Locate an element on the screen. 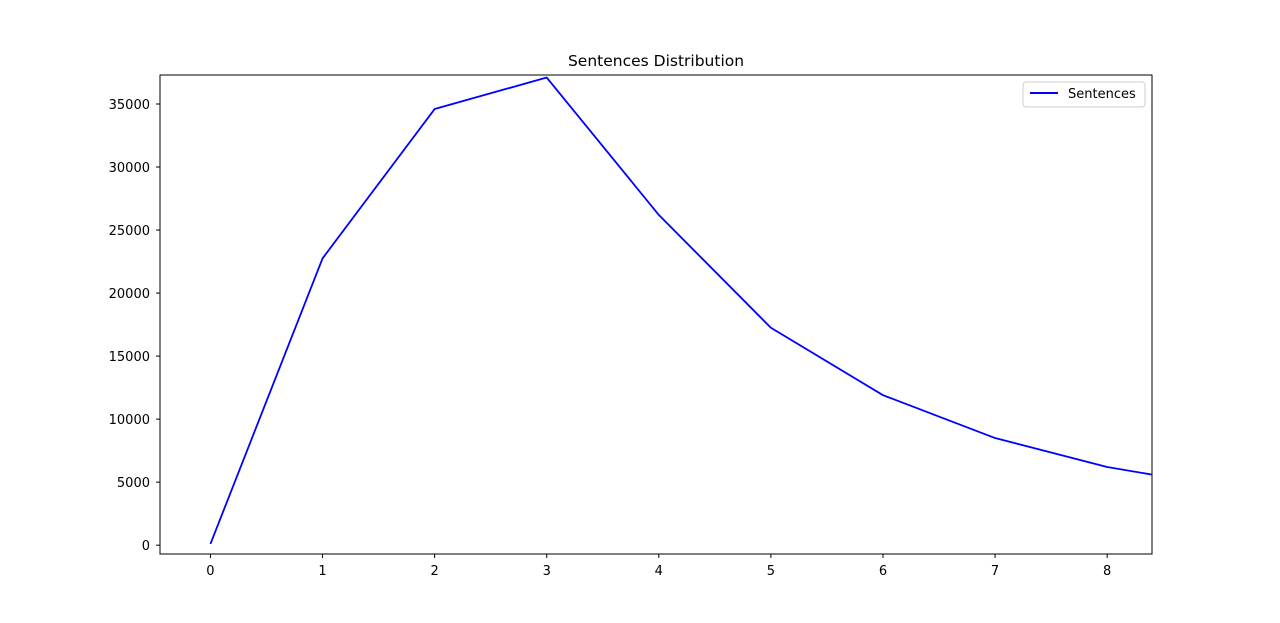 Image resolution: width=1280 pixels, height=623 pixels. x-tick-label: 5 is located at coordinates (771, 571).